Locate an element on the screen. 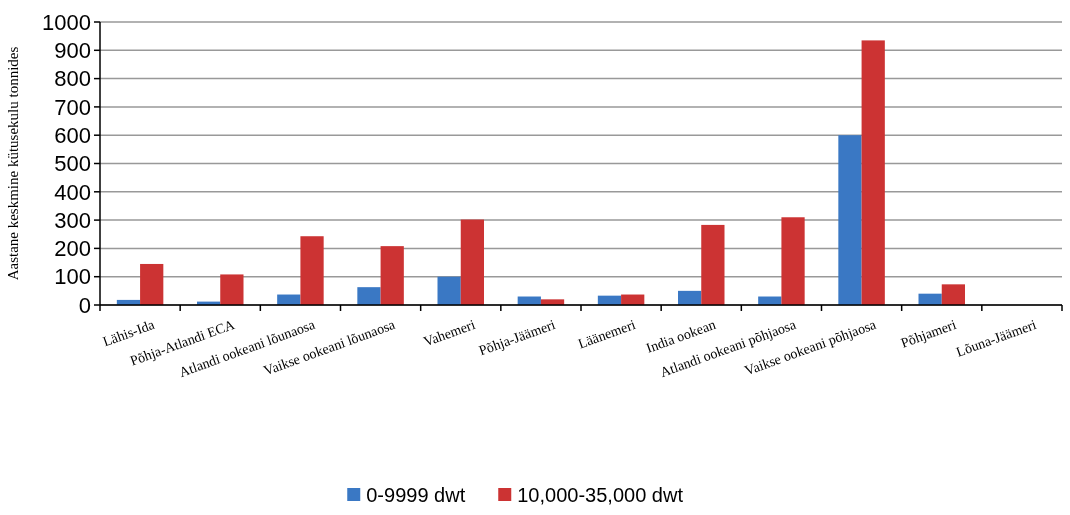 This screenshot has width=1070, height=515. y-tick-label: 700 is located at coordinates (72, 107).